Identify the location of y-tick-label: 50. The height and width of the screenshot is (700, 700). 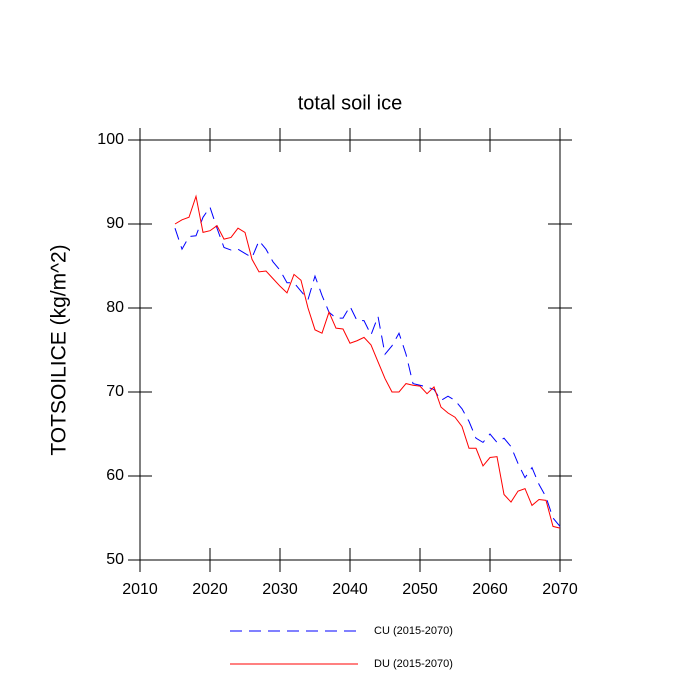
(115, 559).